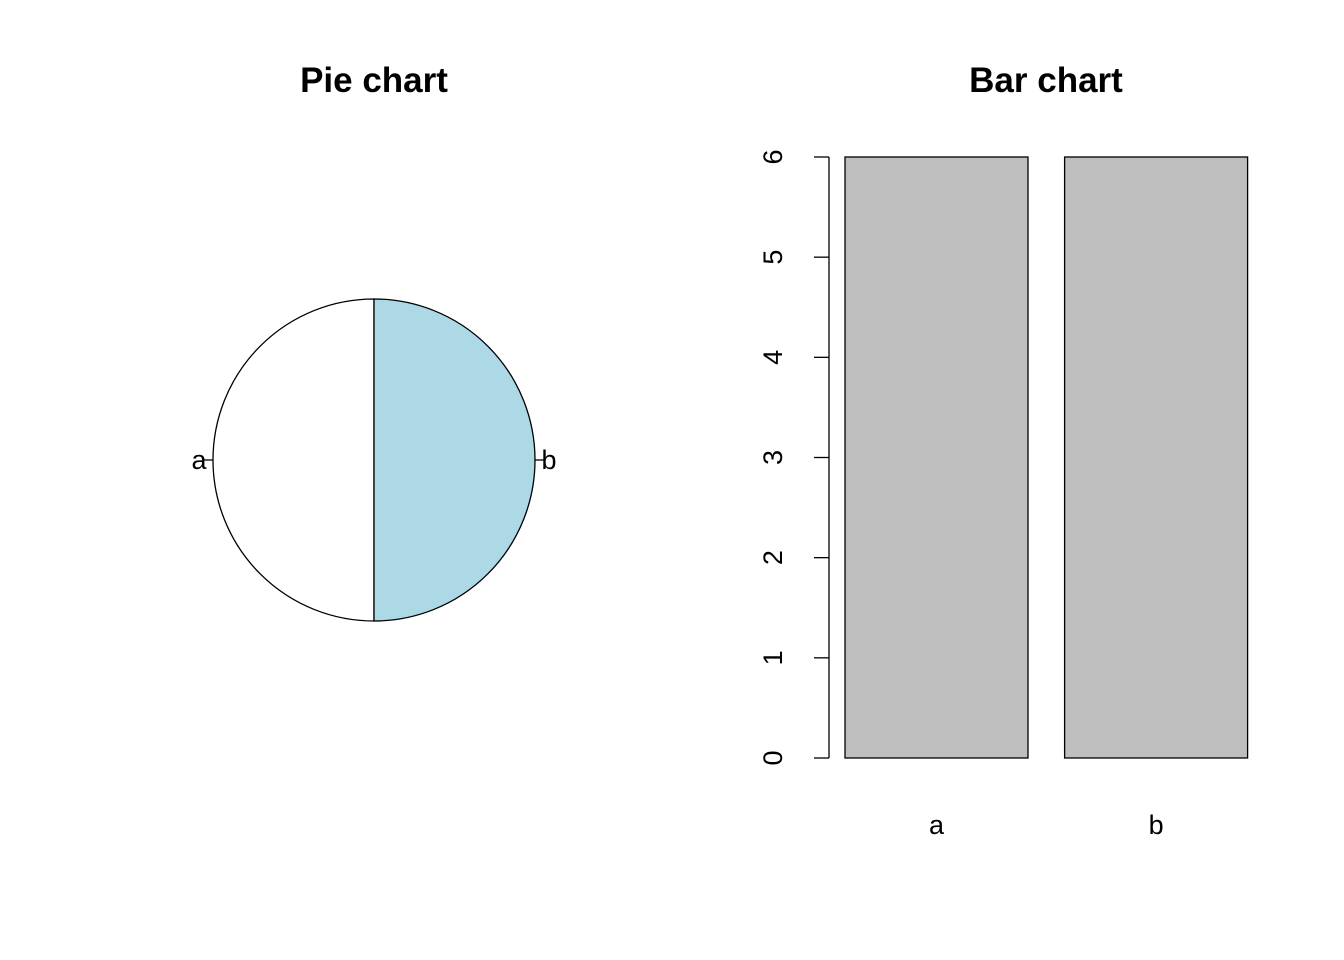 The image size is (1344, 960). What do you see at coordinates (293, 460) in the screenshot?
I see `pie-slice-a` at bounding box center [293, 460].